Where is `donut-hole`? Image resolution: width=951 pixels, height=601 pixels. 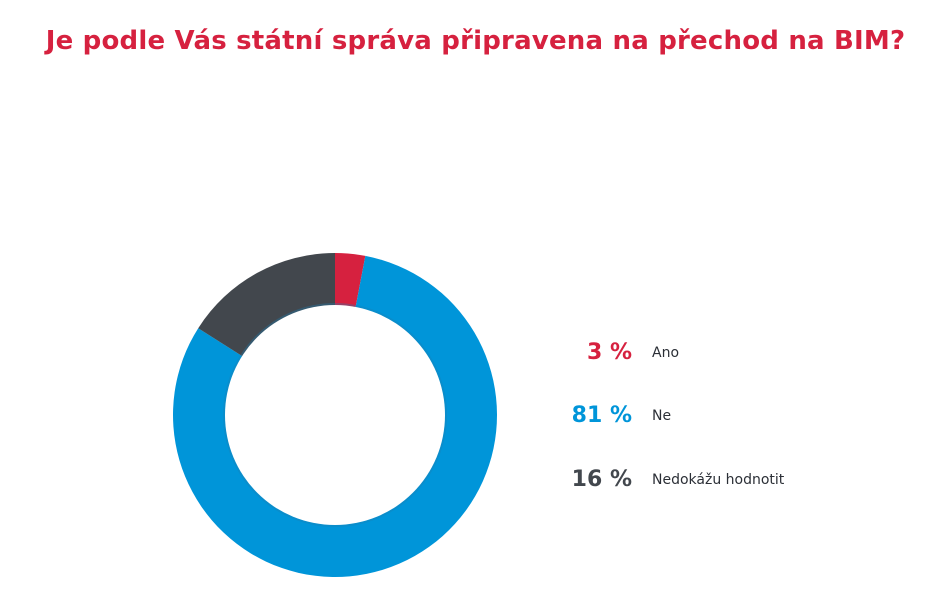 donut-hole is located at coordinates (335, 415).